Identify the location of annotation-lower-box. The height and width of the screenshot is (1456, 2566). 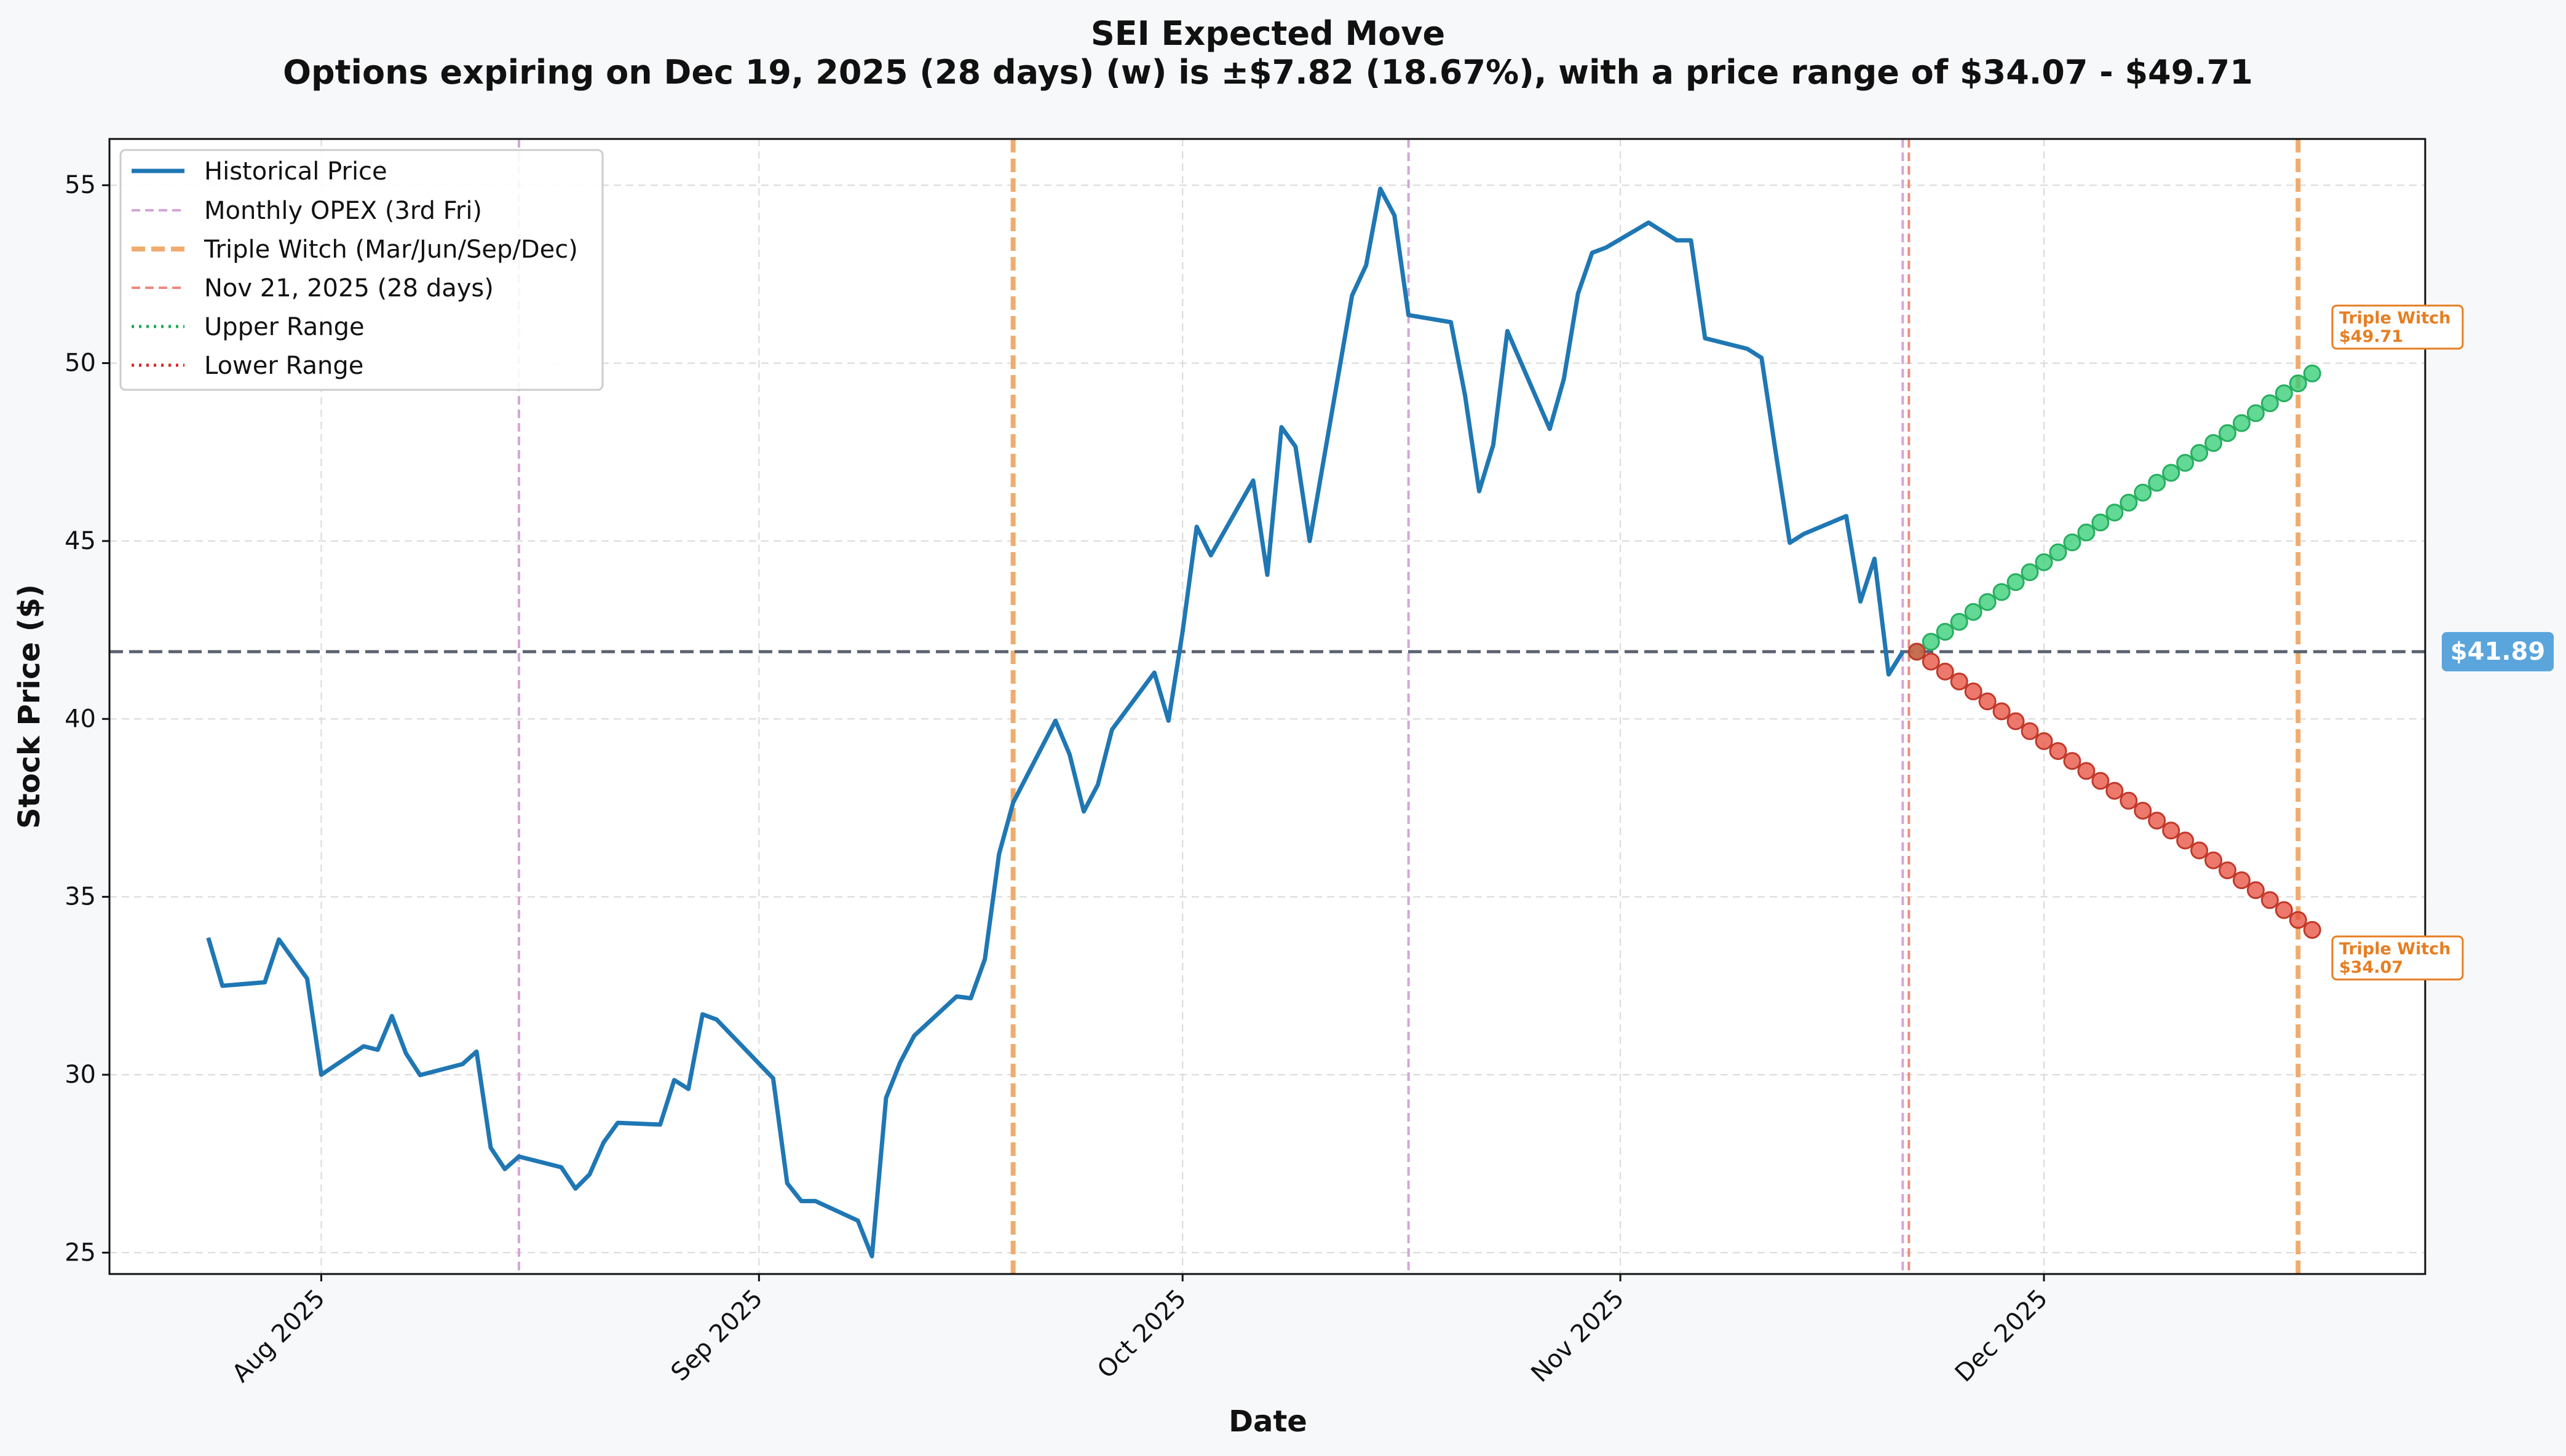
(2397, 958).